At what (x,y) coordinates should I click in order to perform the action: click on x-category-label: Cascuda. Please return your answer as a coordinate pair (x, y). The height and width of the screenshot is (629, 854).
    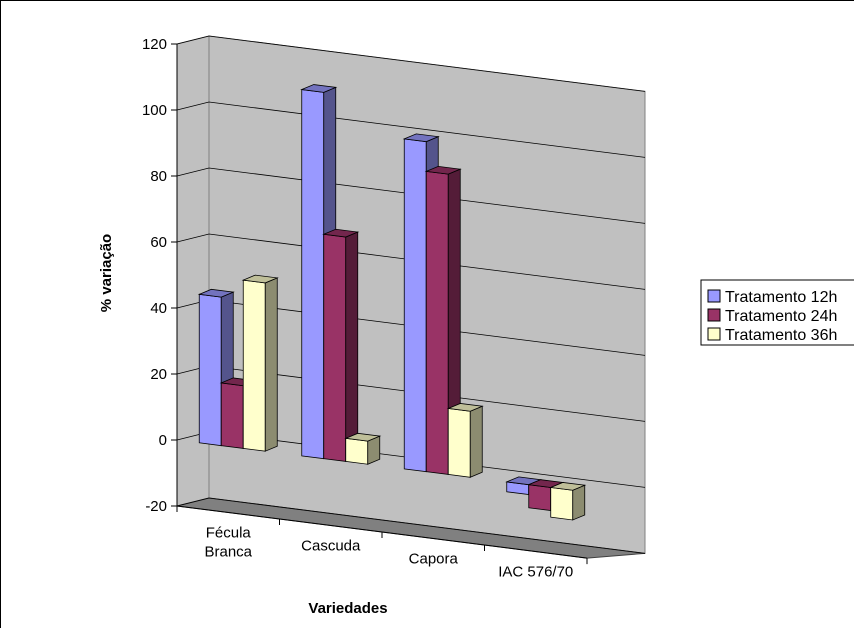
    Looking at the image, I should click on (331, 546).